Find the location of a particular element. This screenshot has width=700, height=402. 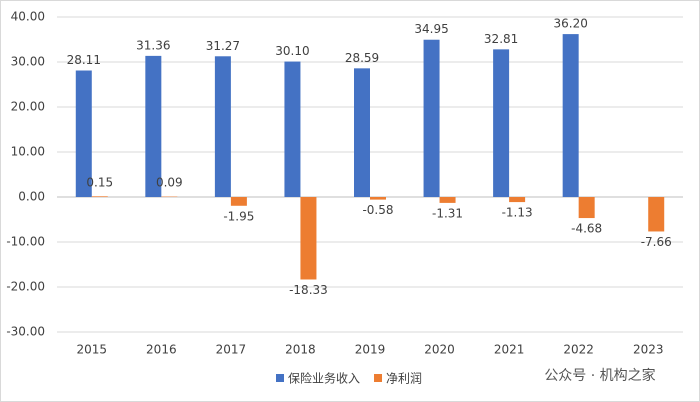

data-label: -18.33 is located at coordinates (308, 290).